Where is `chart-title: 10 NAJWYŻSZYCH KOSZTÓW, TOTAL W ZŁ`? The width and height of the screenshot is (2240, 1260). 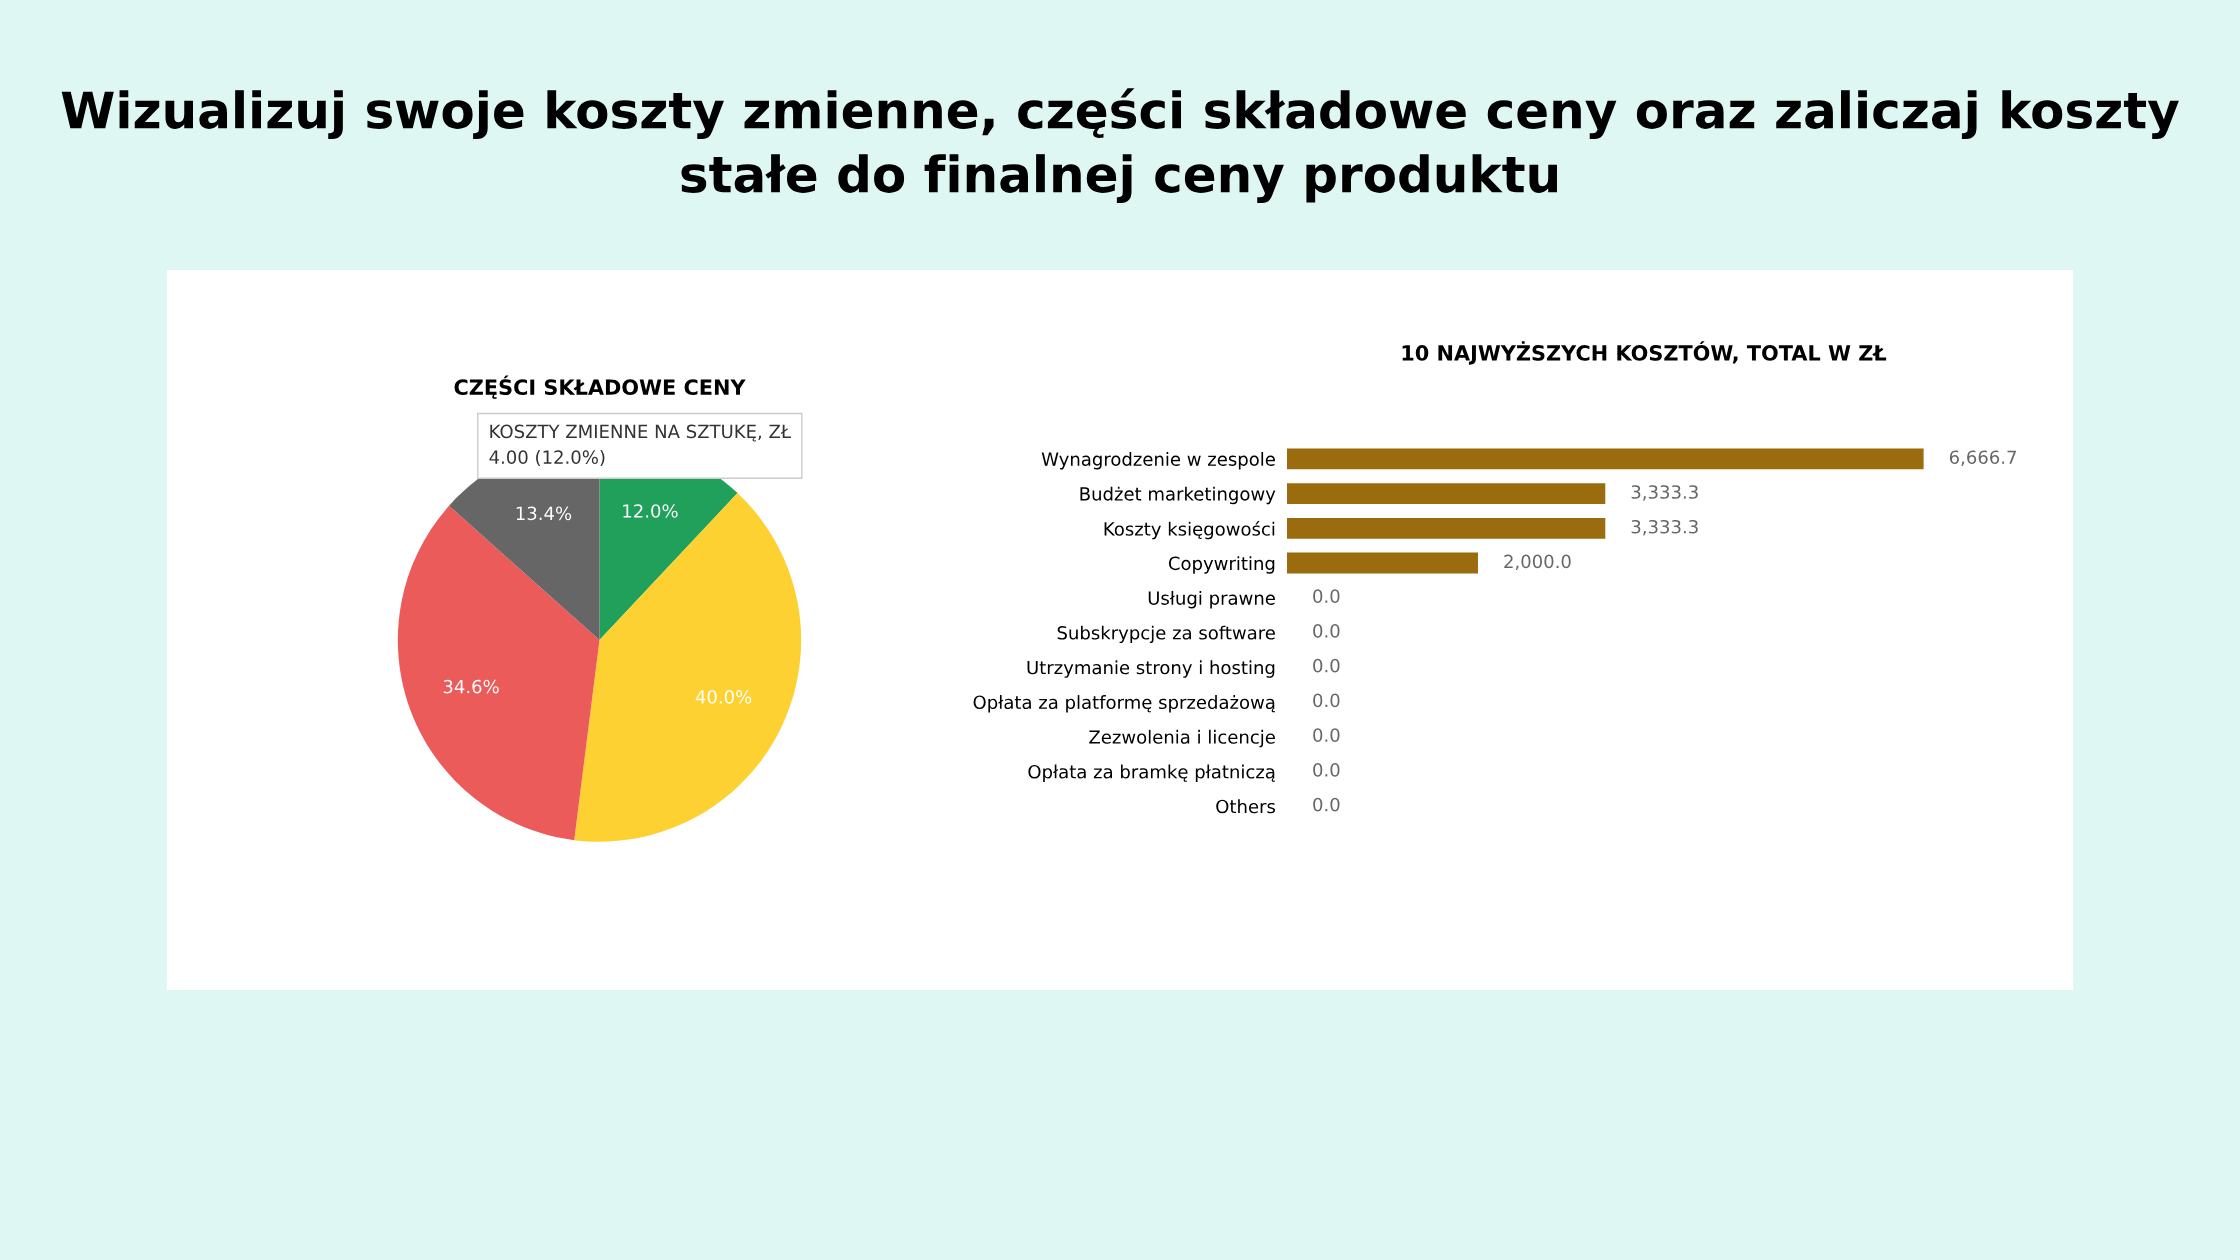 chart-title: 10 NAJWYŻSZYCH KOSZTÓW, TOTAL W ZŁ is located at coordinates (1644, 353).